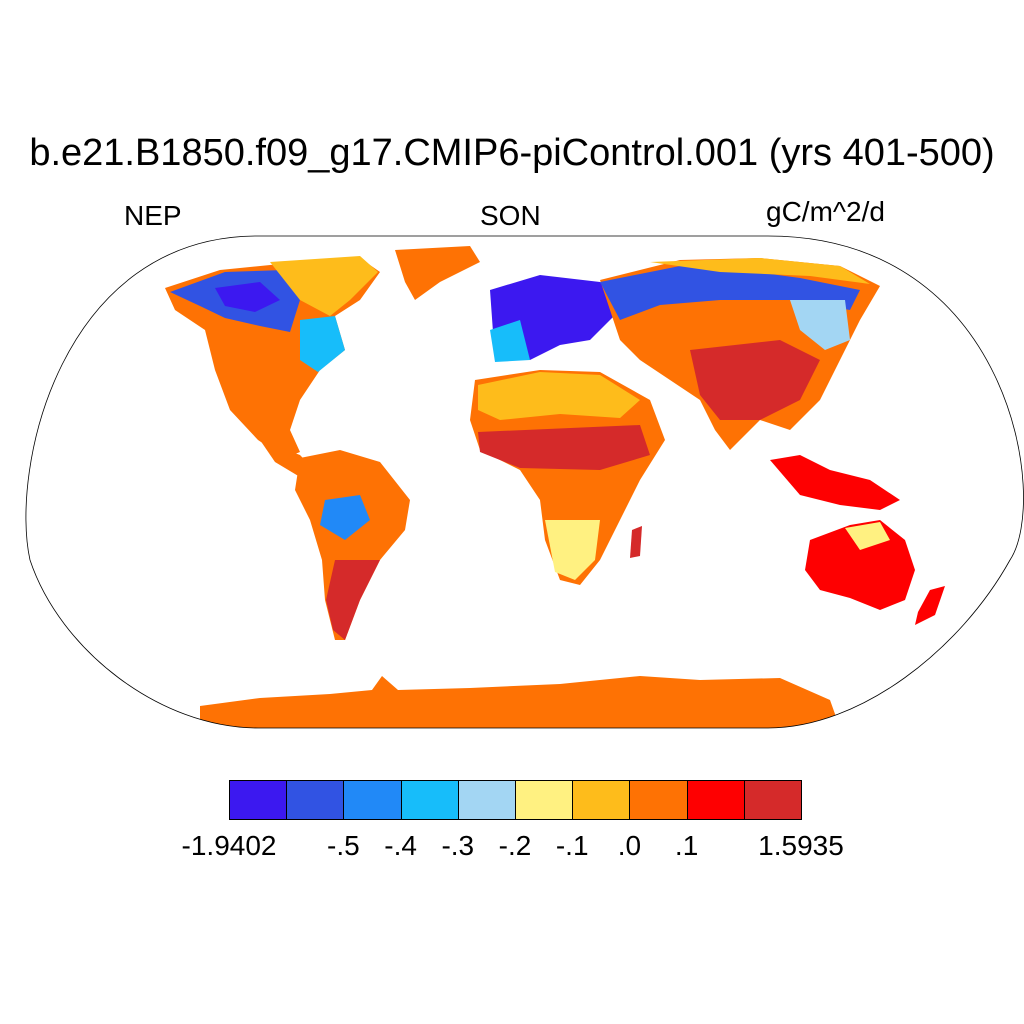  What do you see at coordinates (867, 536) in the screenshot?
I see `australia-light` at bounding box center [867, 536].